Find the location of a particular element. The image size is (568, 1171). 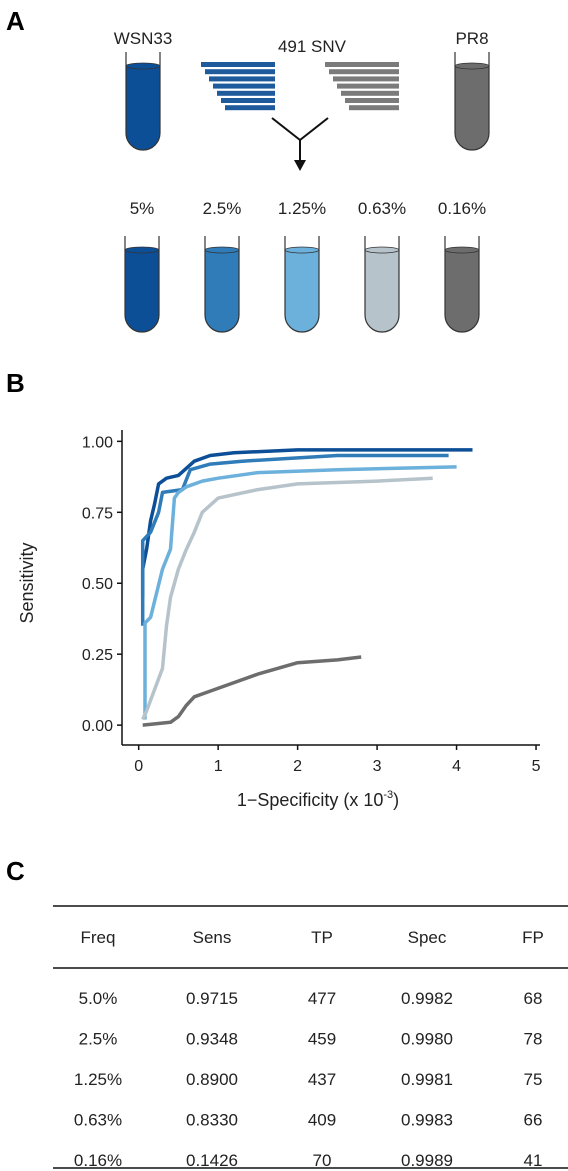

table-cell: 0.9983 is located at coordinates (427, 1120).